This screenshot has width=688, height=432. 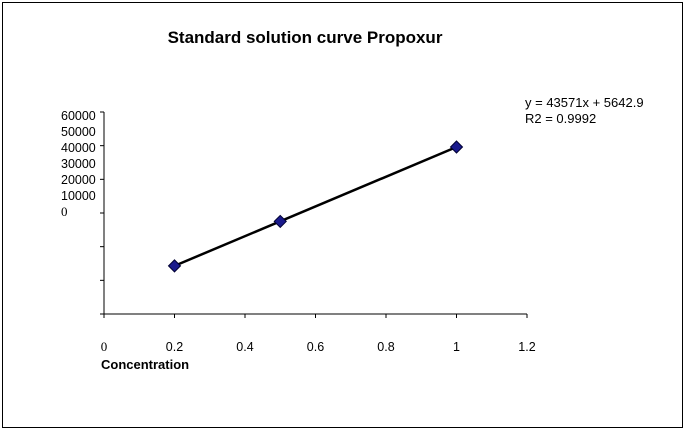 I want to click on x-tick-label: 0.2, so click(x=174, y=347).